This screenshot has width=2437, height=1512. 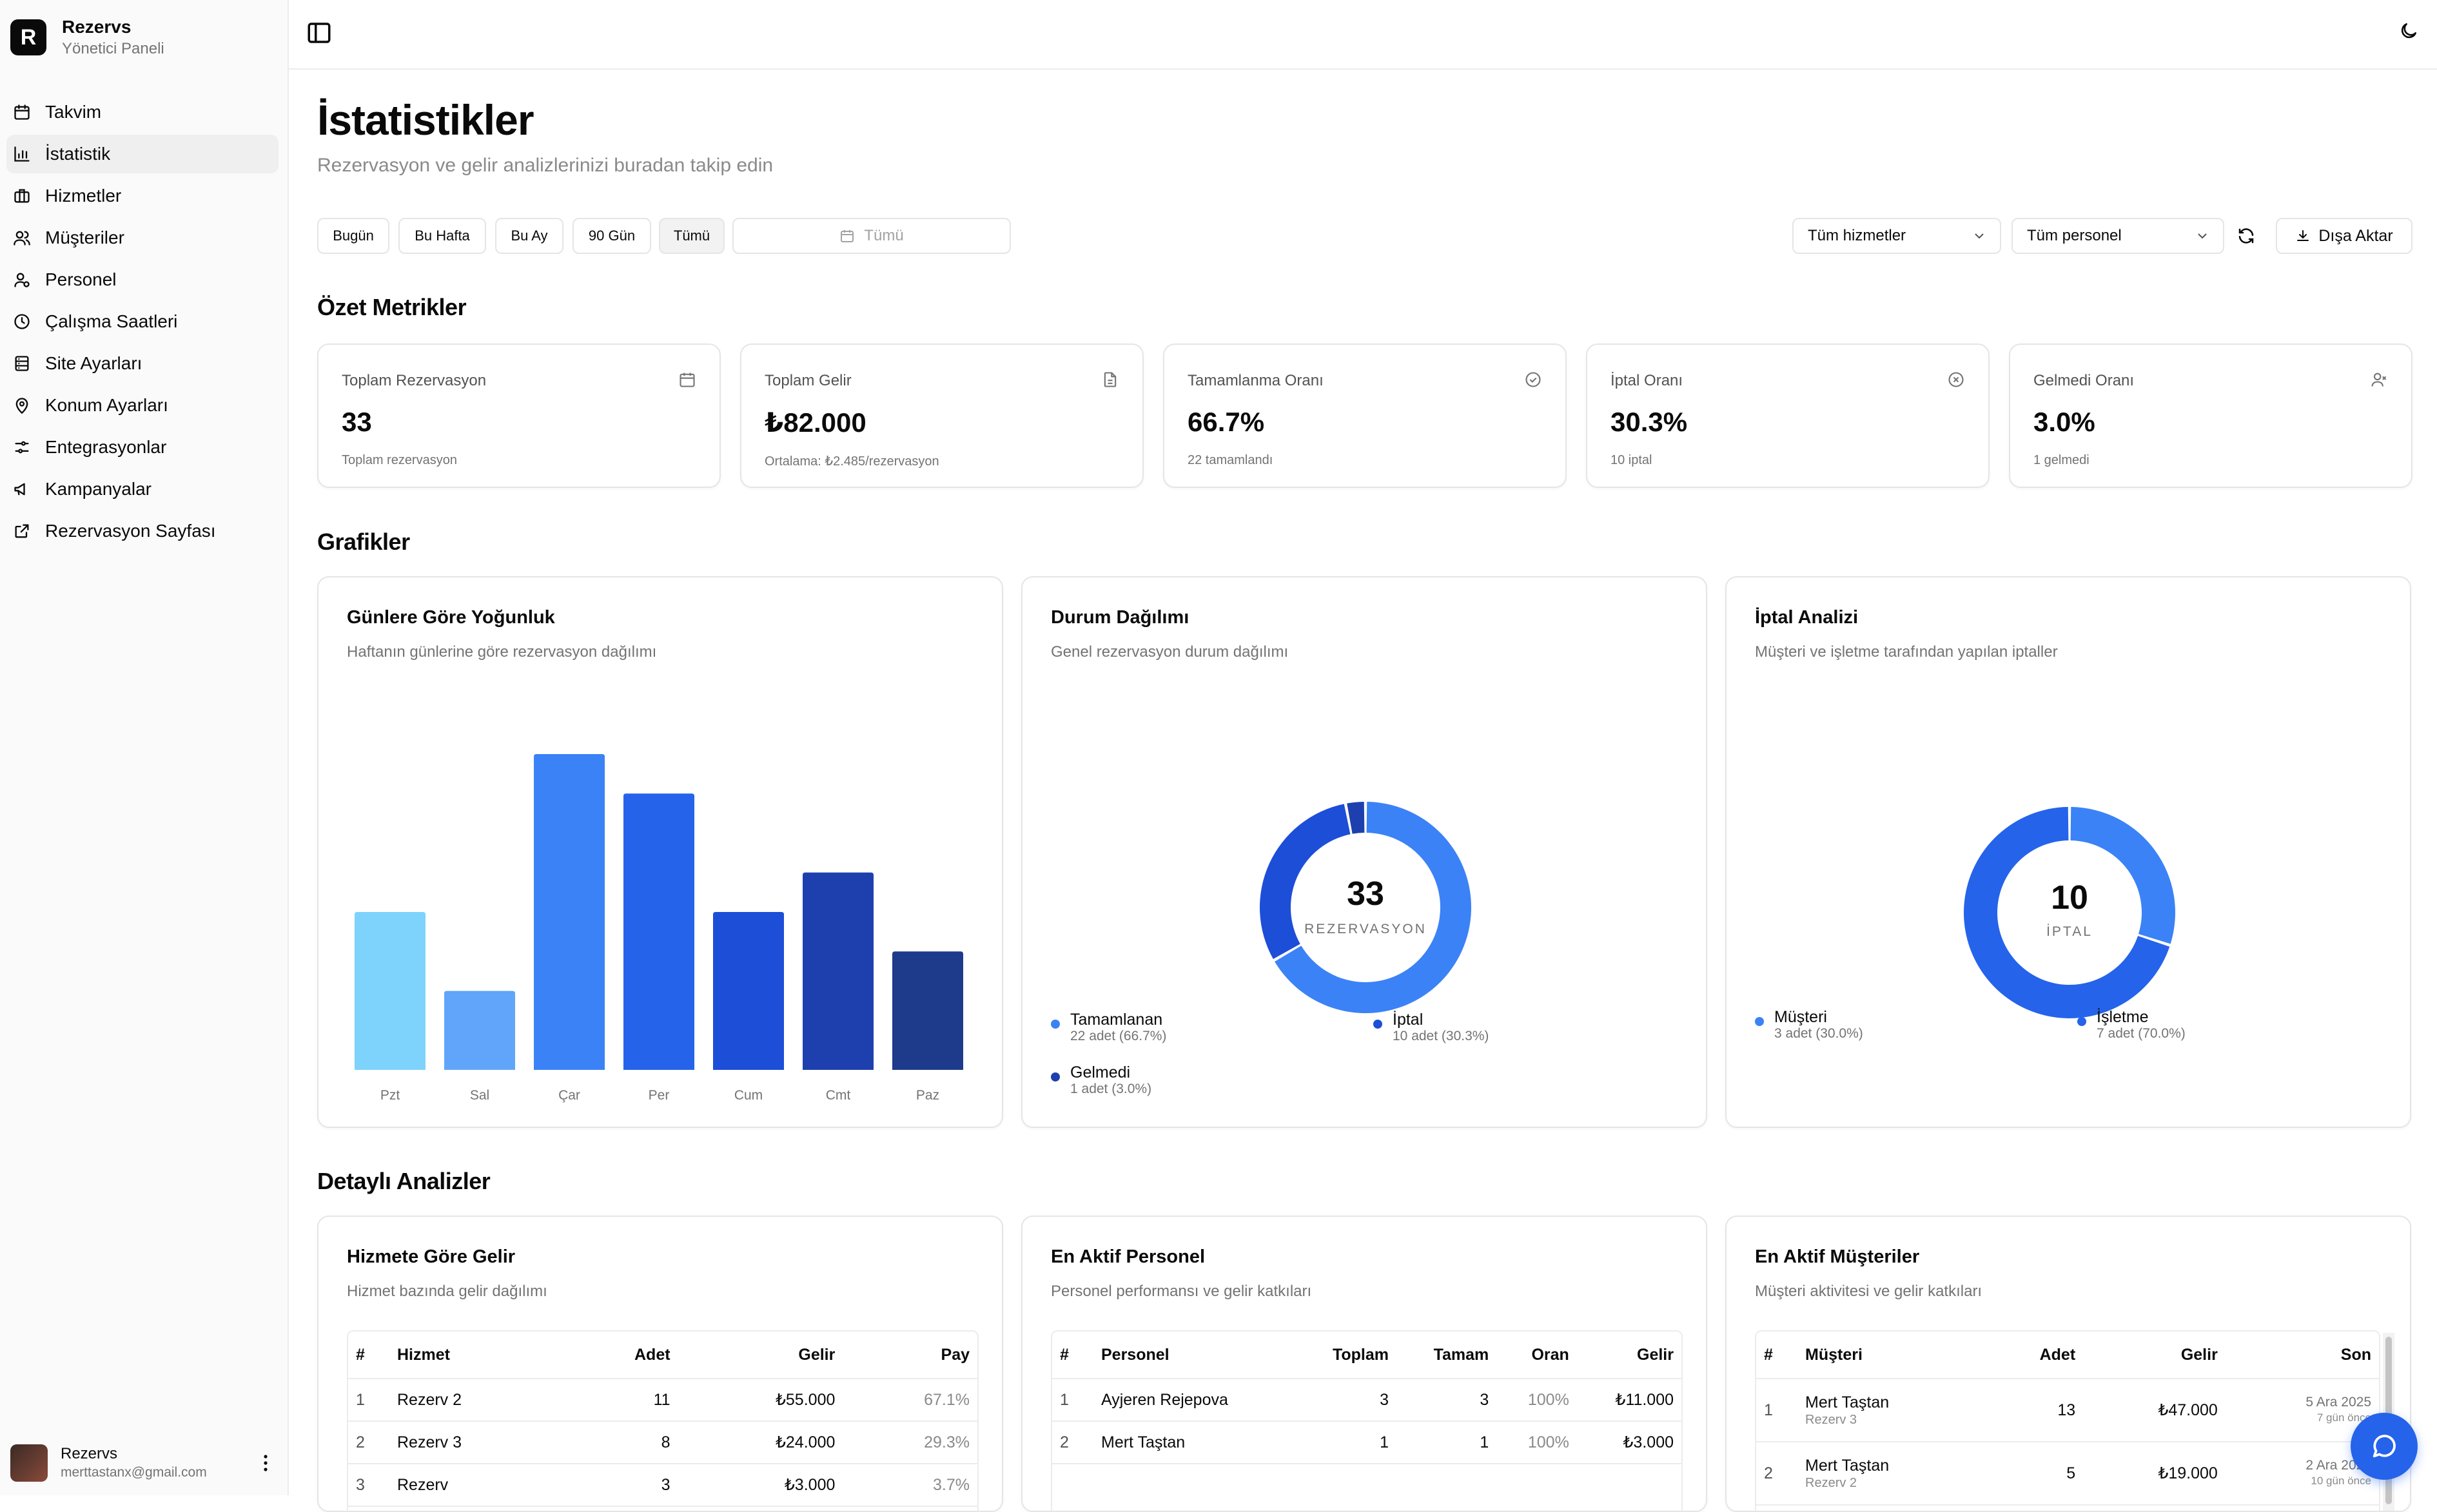 What do you see at coordinates (529, 236) in the screenshot?
I see `range-button-bu-ay: Bu Ay` at bounding box center [529, 236].